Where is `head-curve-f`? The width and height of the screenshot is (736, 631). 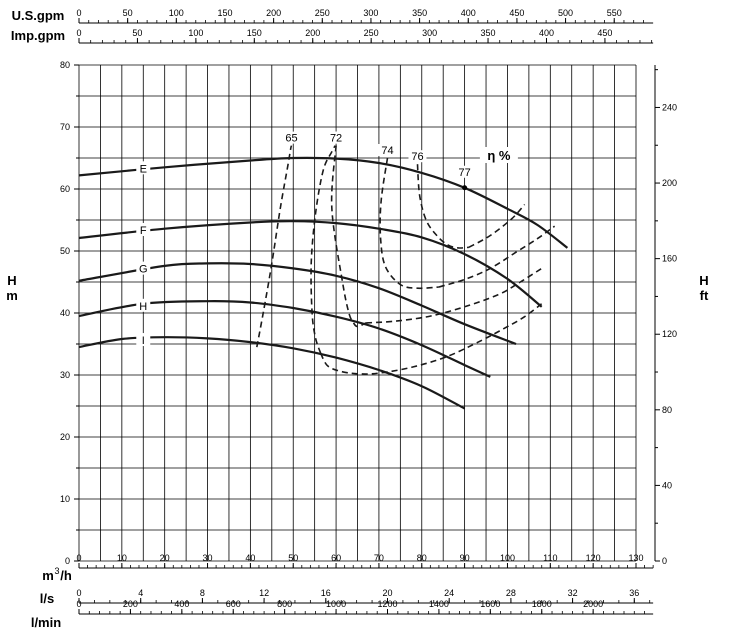 head-curve-f is located at coordinates (310, 264).